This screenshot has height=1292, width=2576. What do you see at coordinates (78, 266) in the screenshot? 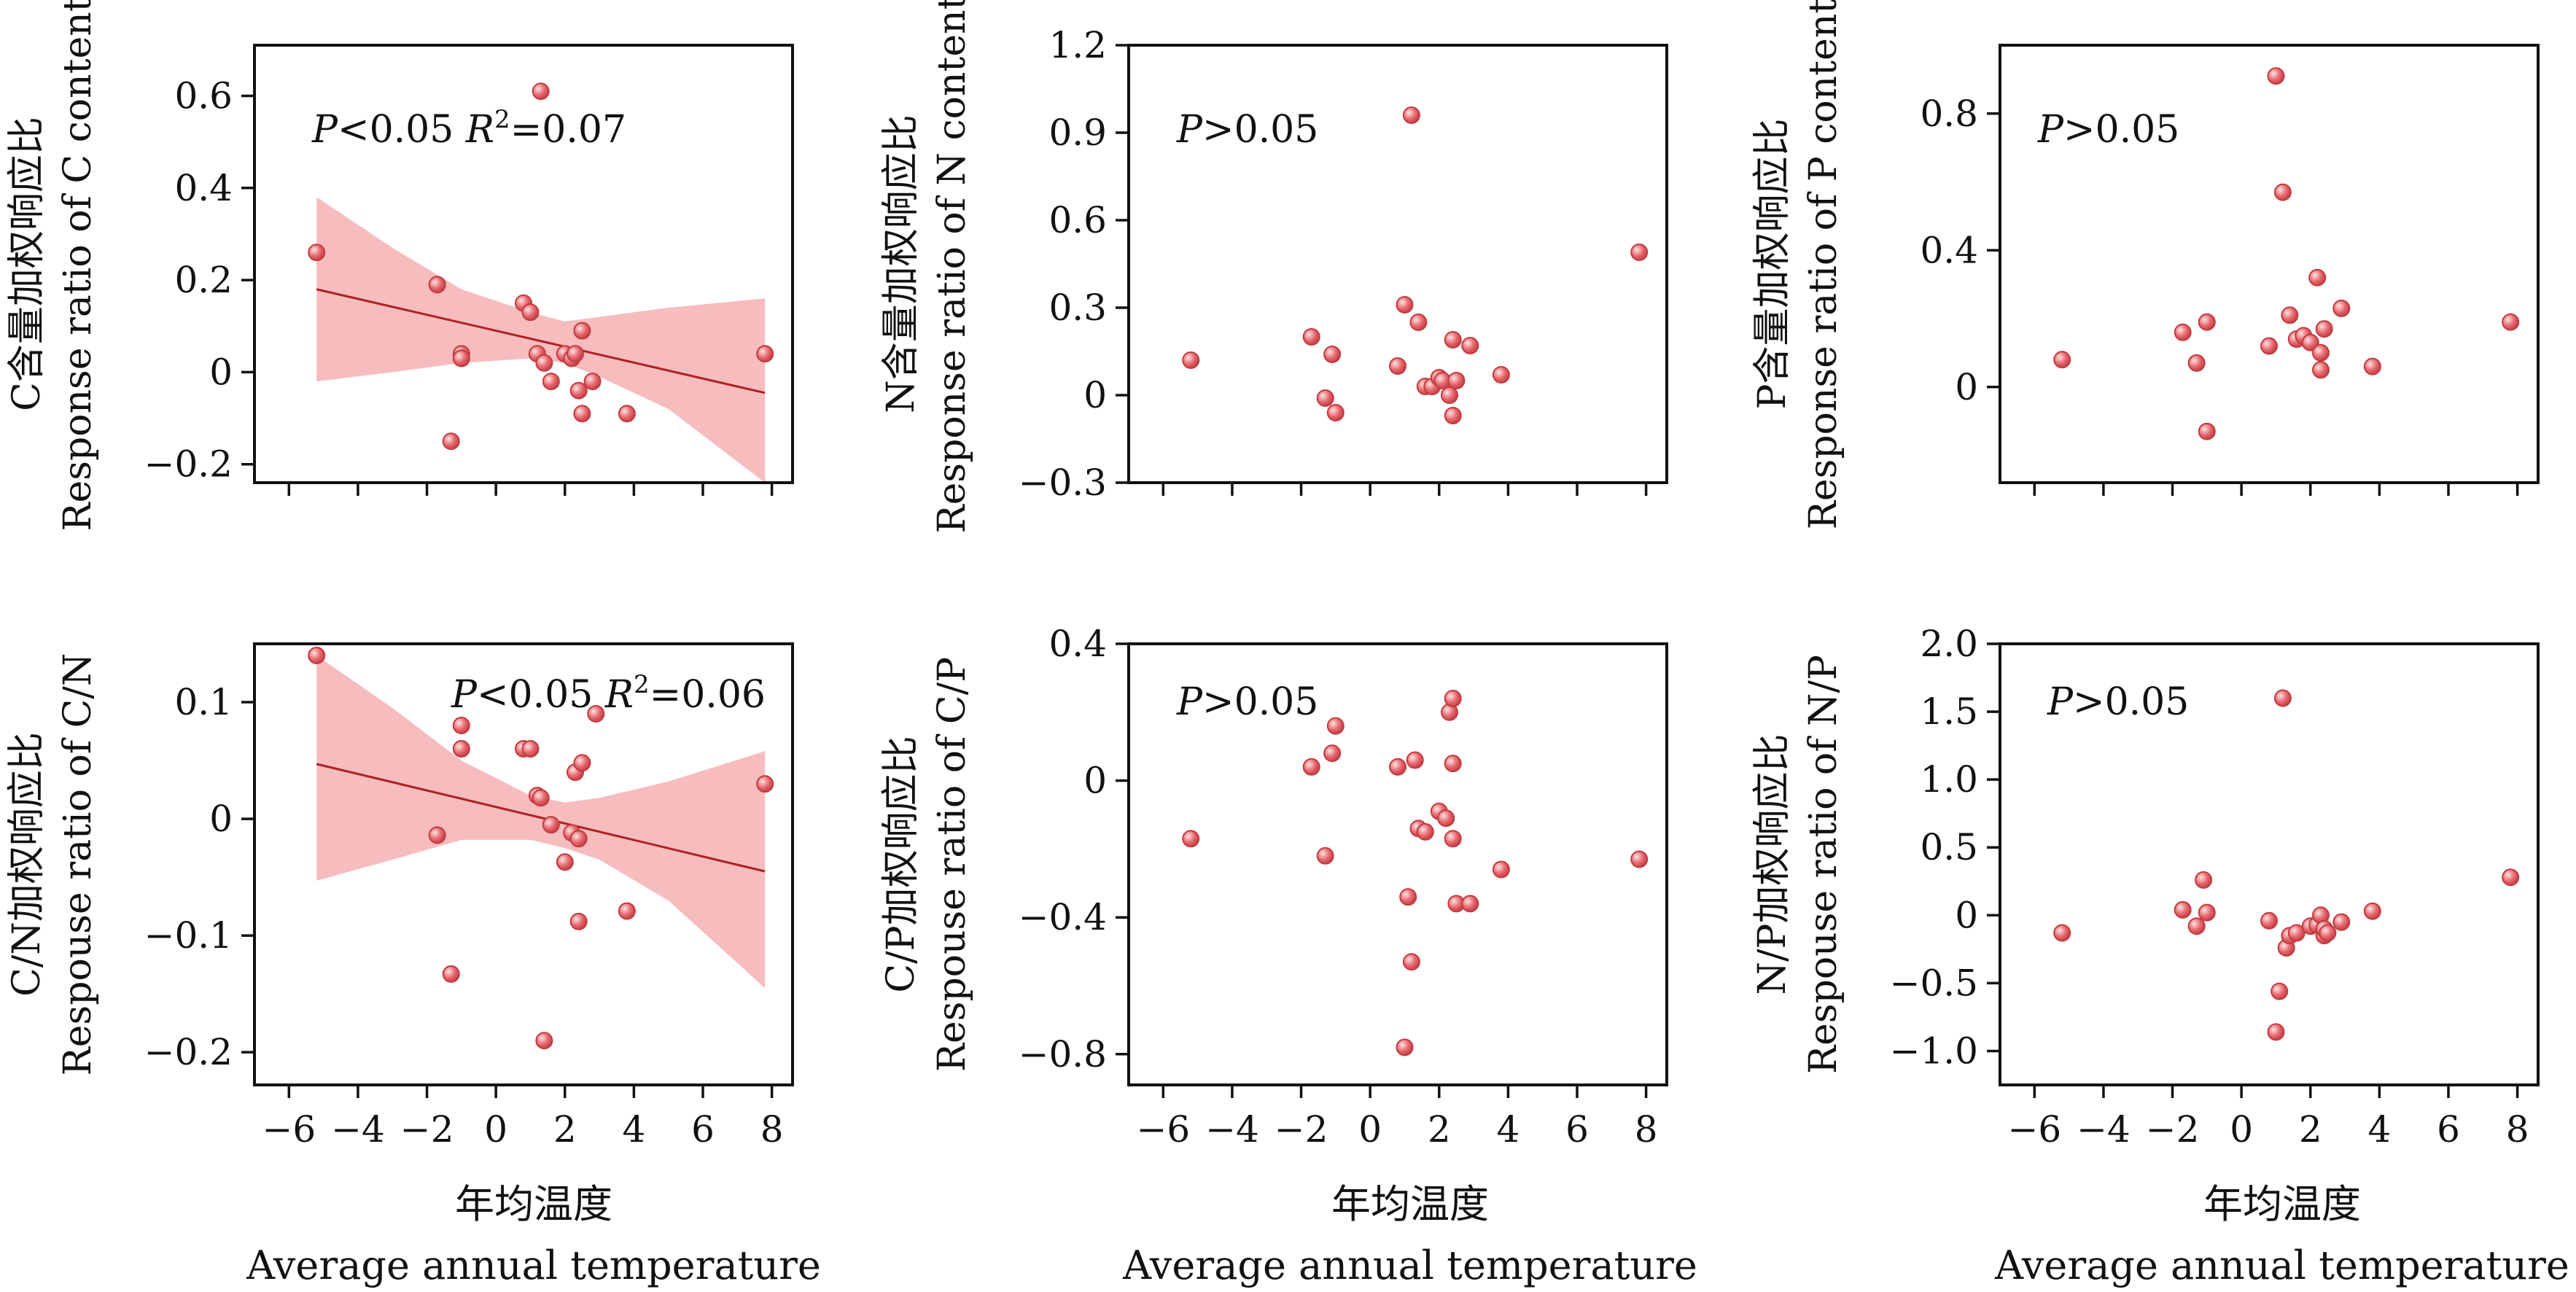
I see `y-axis-title-en: Response ratio of C content` at bounding box center [78, 266].